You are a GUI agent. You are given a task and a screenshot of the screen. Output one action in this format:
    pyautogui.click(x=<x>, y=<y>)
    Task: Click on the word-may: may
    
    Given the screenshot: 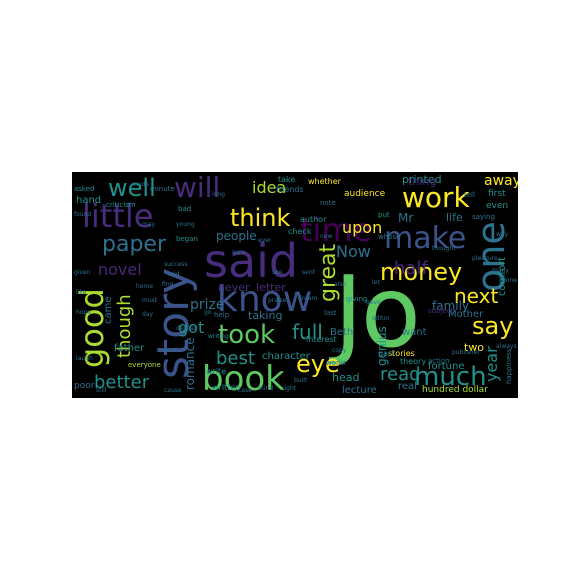 What is the action you would take?
    pyautogui.click(x=149, y=224)
    